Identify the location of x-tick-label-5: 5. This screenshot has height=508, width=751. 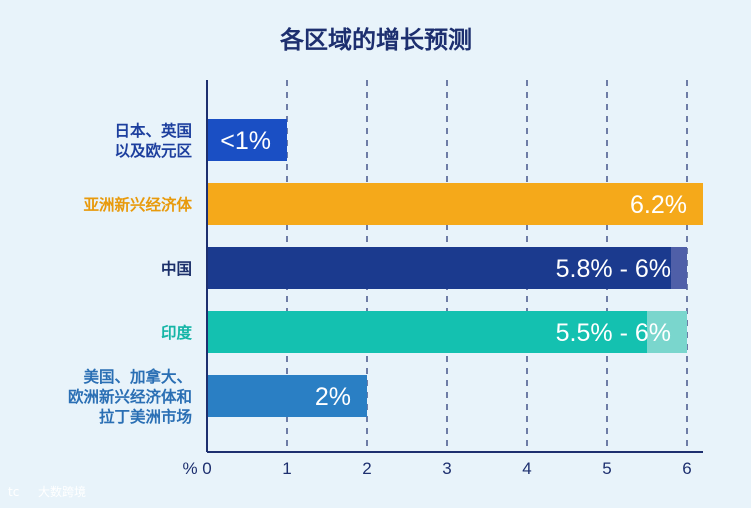
(606, 468).